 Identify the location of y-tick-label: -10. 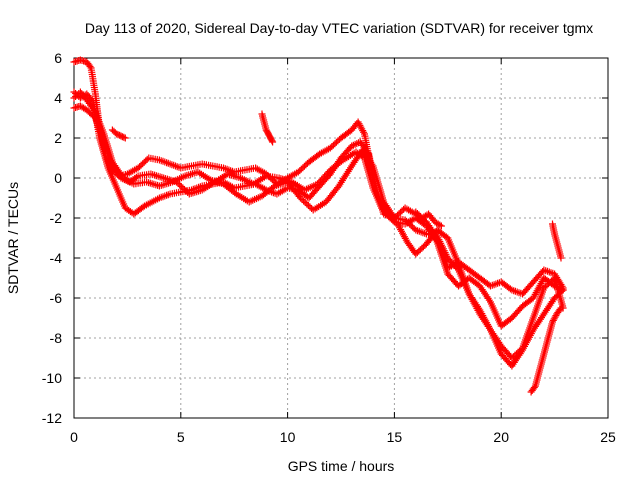
(52, 378).